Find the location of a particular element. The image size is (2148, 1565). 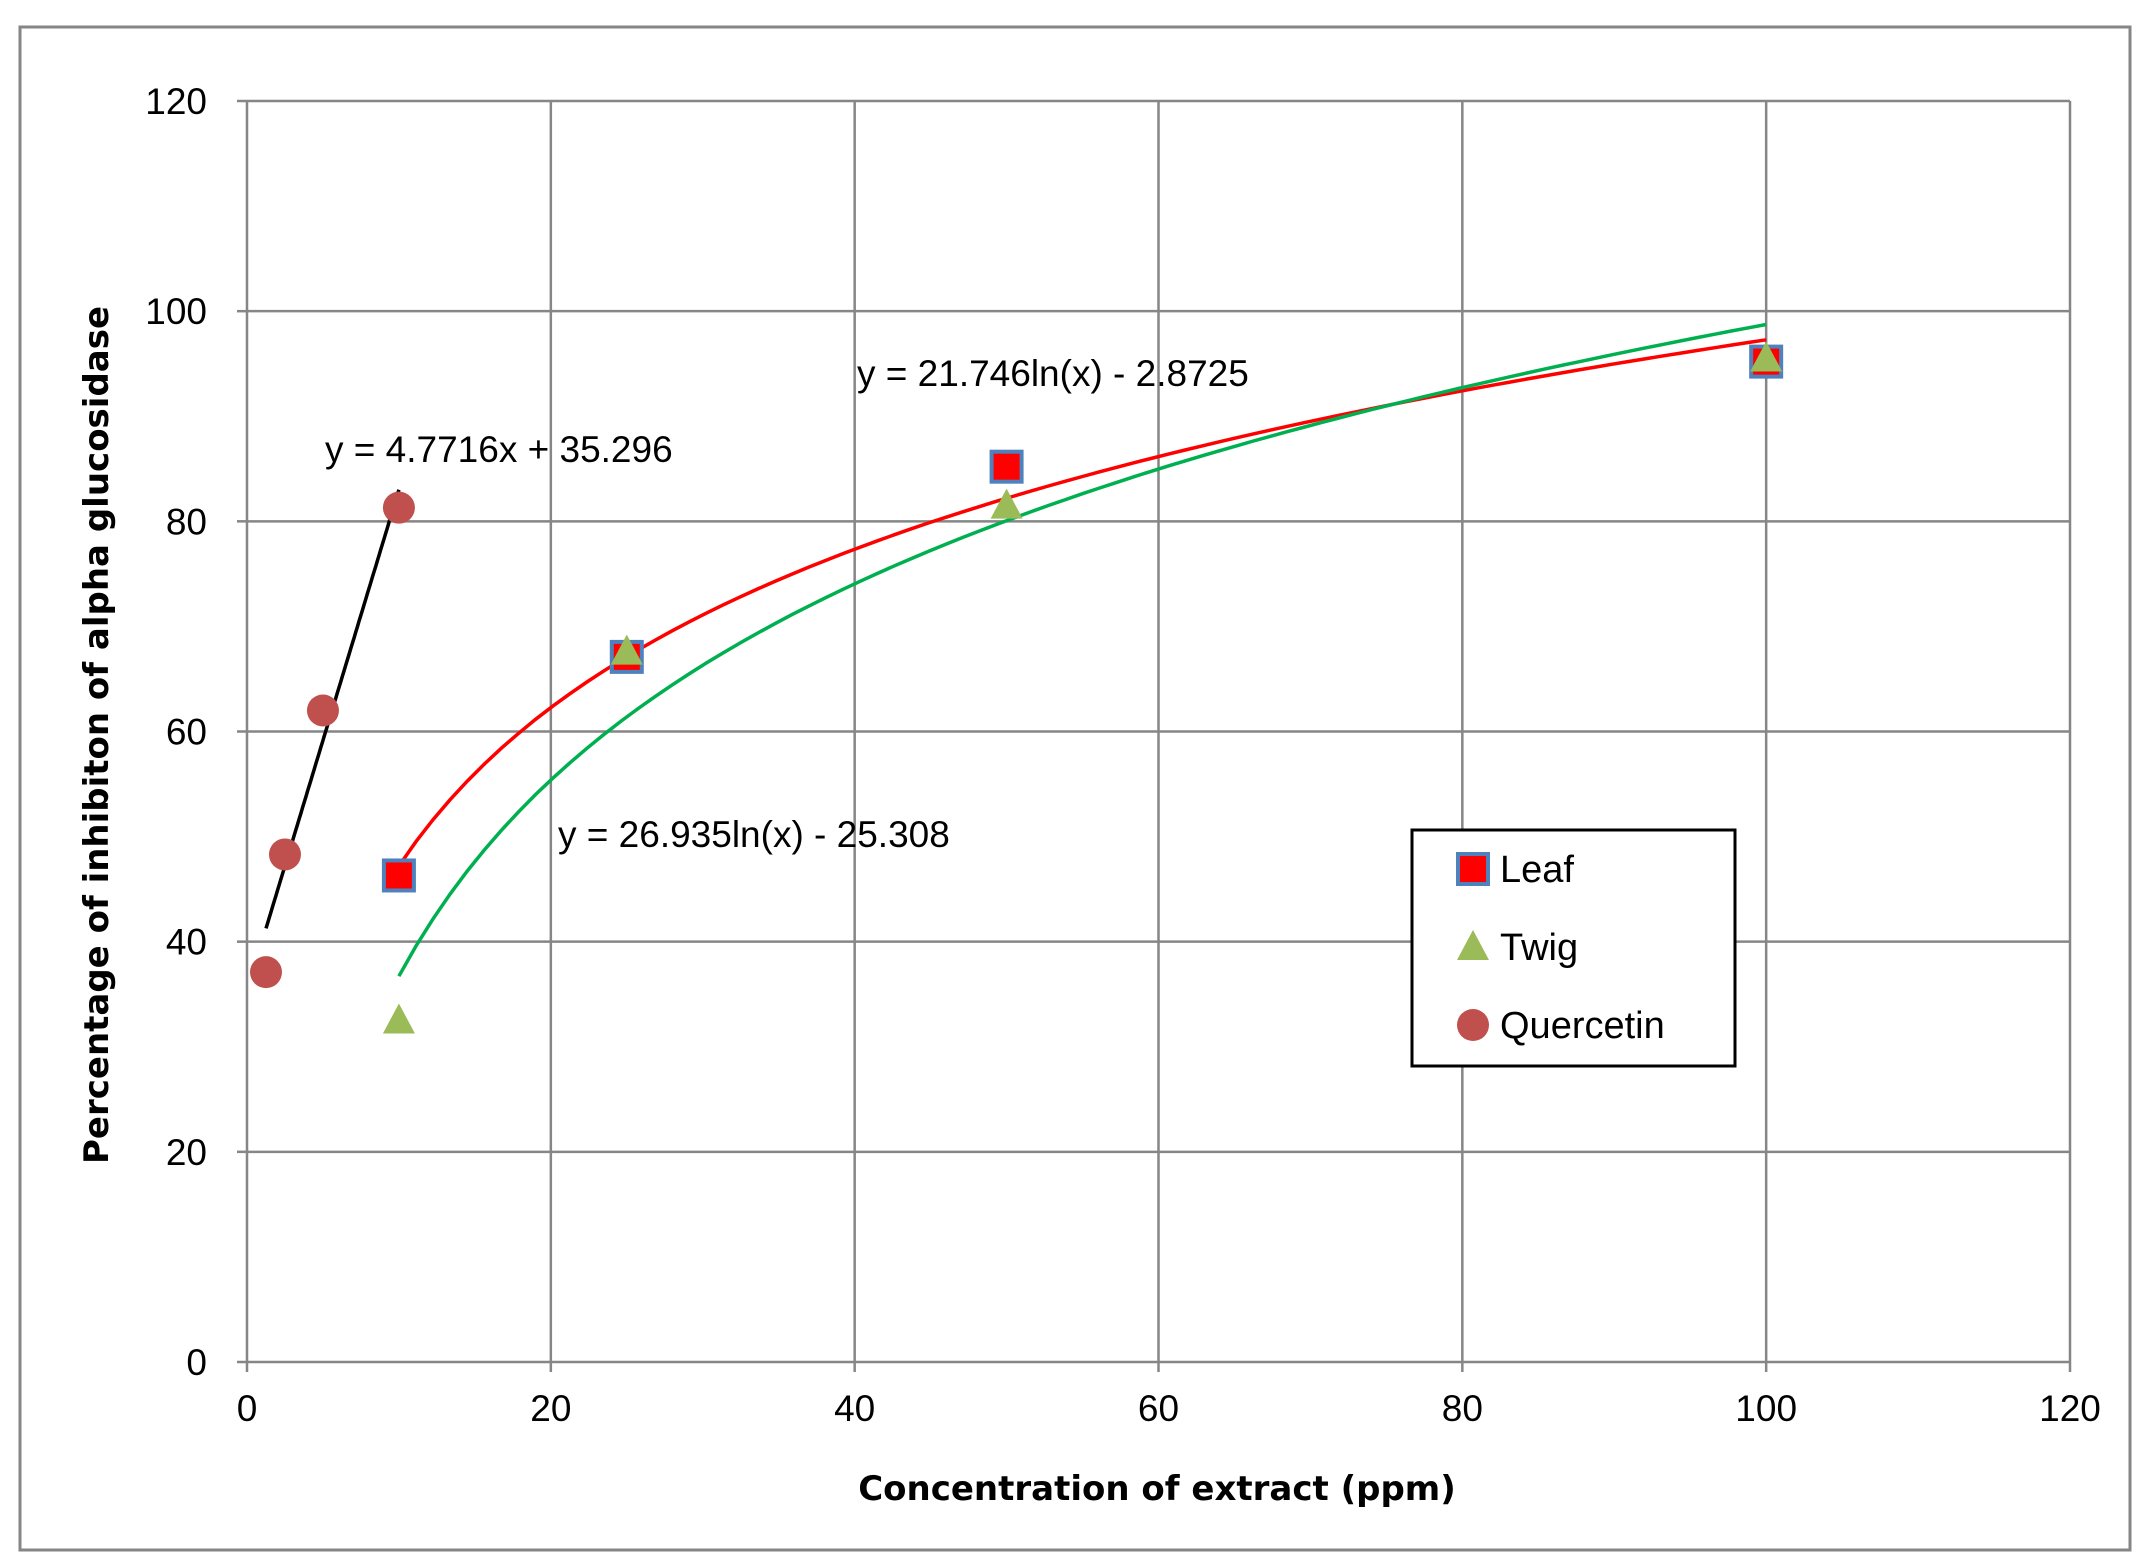

equation-twig: y = 26.935ln(x) - 25.308 is located at coordinates (754, 834).